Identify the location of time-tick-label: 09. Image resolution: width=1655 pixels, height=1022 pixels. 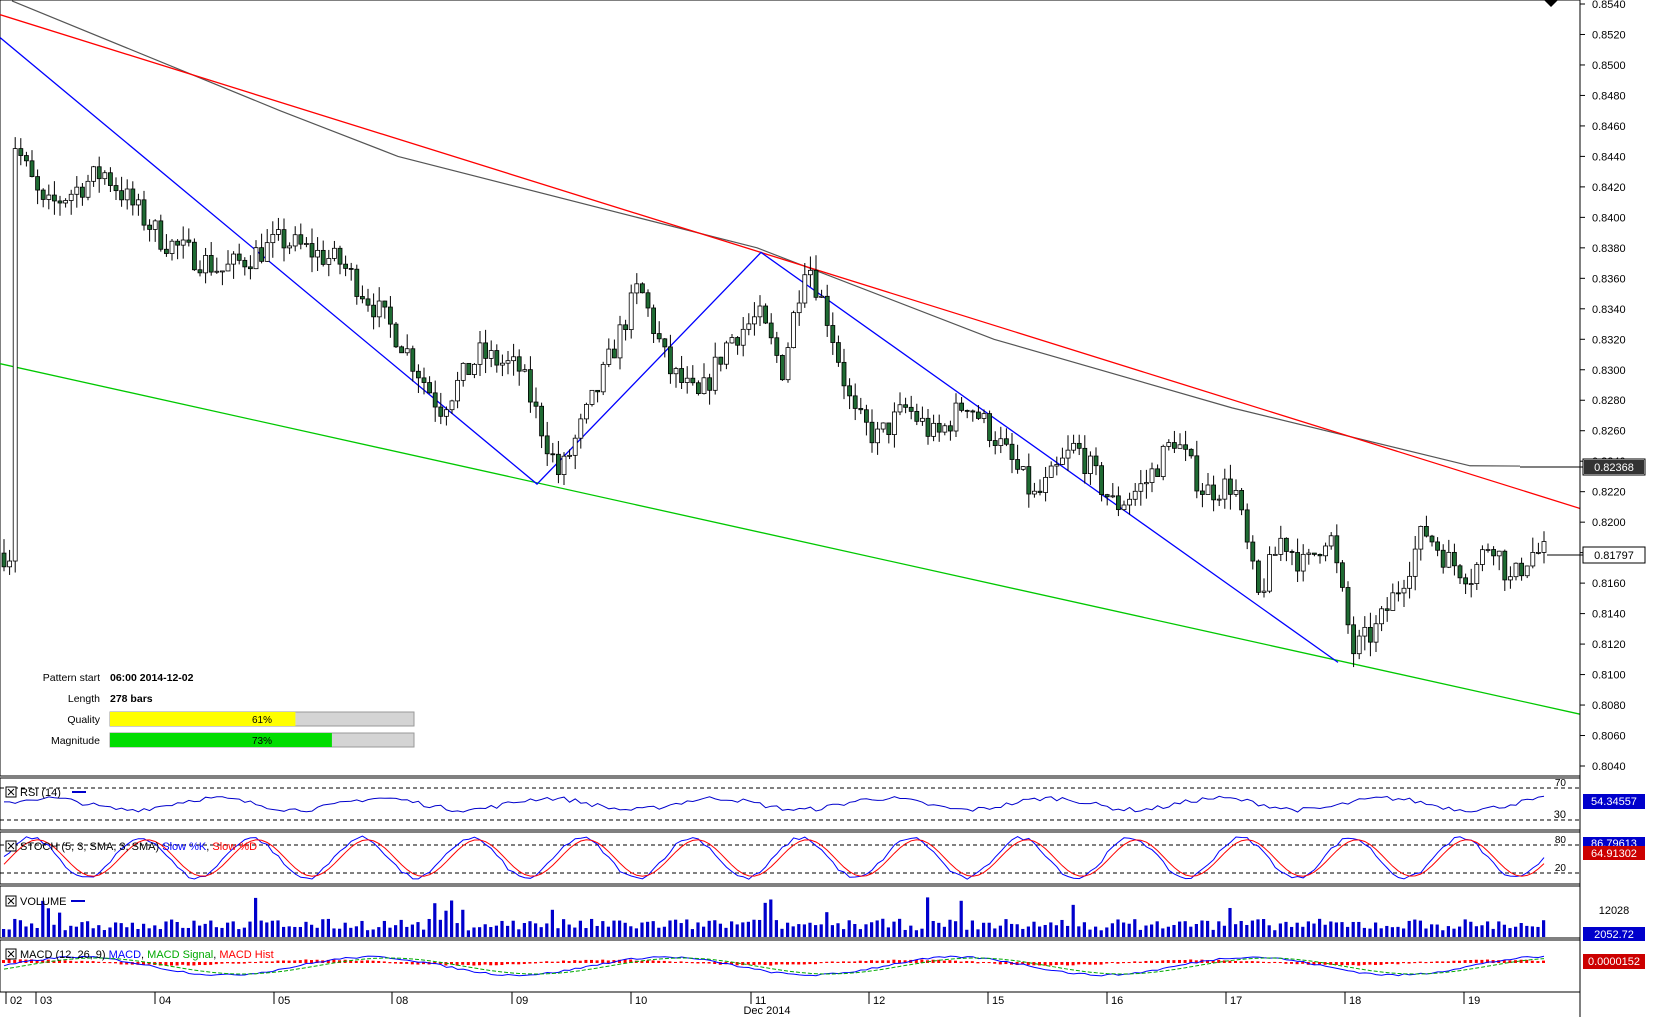
(522, 1001).